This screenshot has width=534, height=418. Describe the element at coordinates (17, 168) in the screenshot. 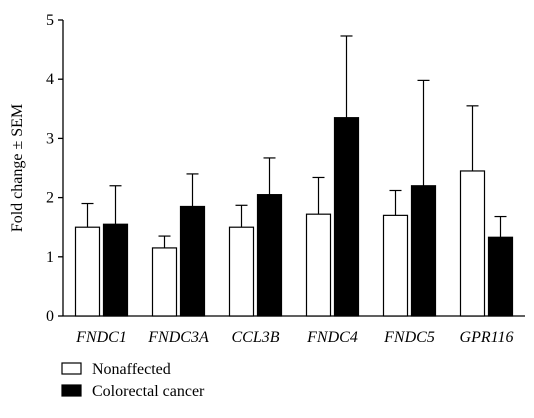

I see `y-axis-label: Fold change ± SEM` at that location.